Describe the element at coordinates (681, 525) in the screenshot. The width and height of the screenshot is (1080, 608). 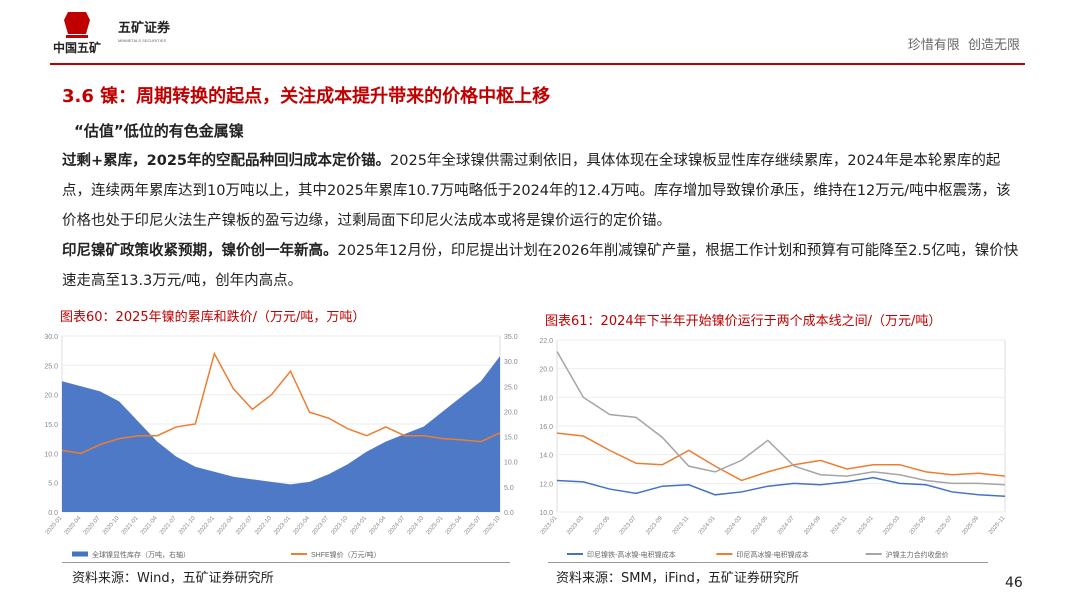
I see `x-tick-label: 2023-11` at that location.